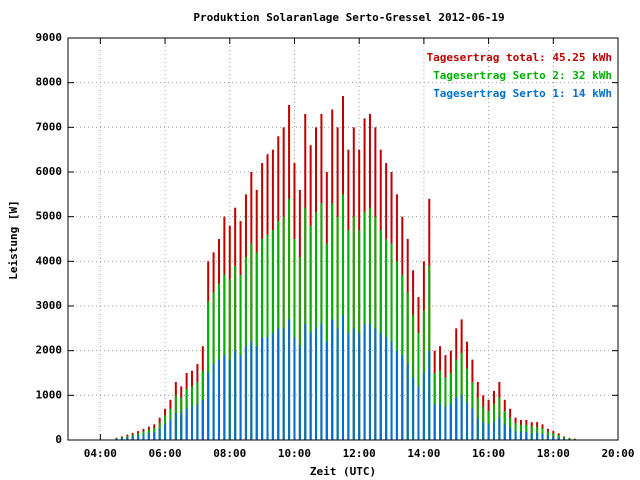  I want to click on x-tick-label: 20:00, so click(617, 453).